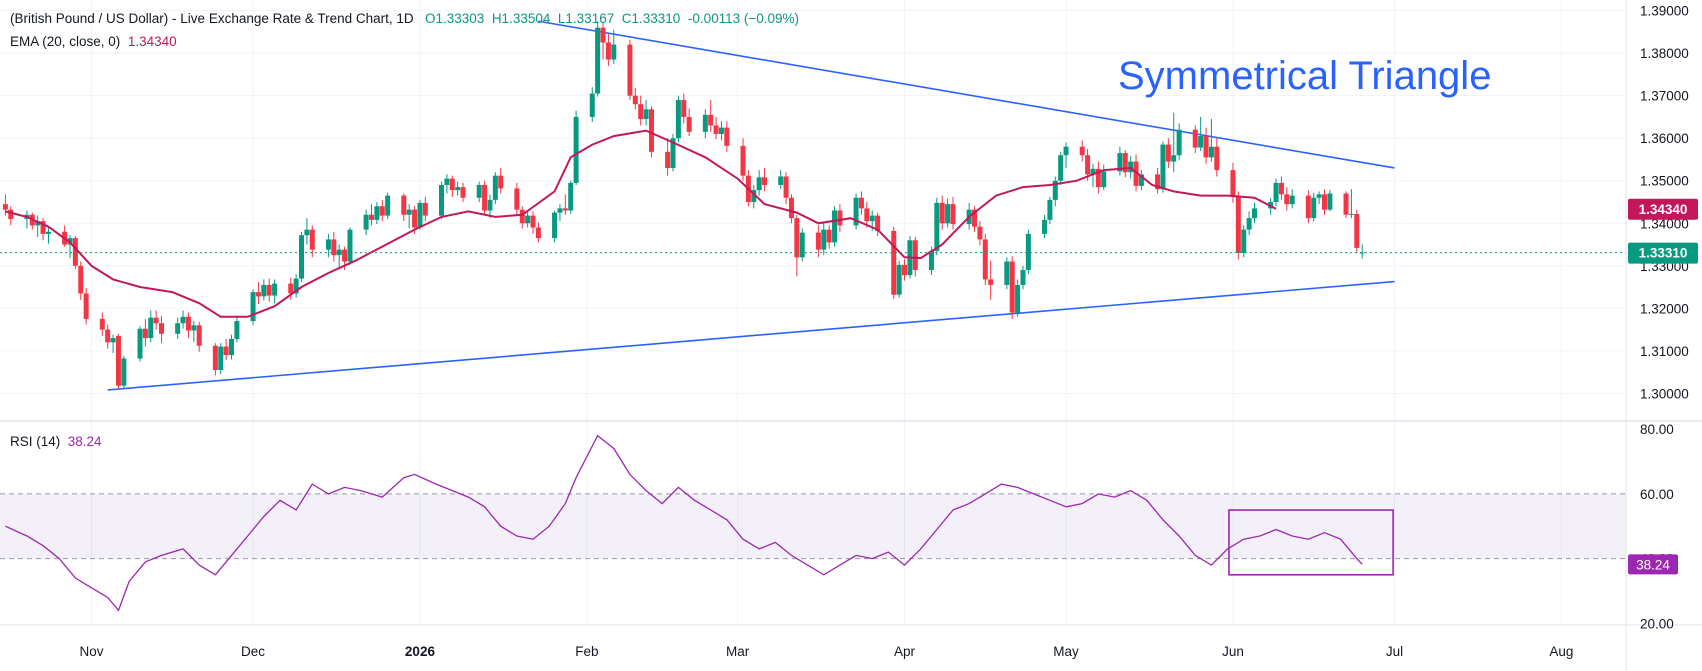 The height and width of the screenshot is (671, 1702). Describe the element at coordinates (1664, 138) in the screenshot. I see `price-tick-label: 1.36000` at that location.